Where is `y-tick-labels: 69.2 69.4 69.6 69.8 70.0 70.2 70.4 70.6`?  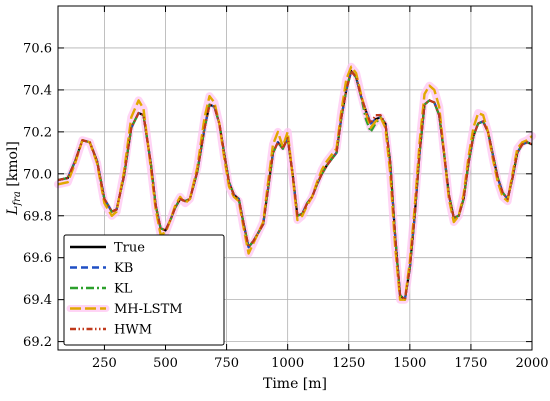 y-tick-labels: 69.2 69.4 69.6 69.8 70.0 70.2 70.4 70.6 is located at coordinates (37, 195).